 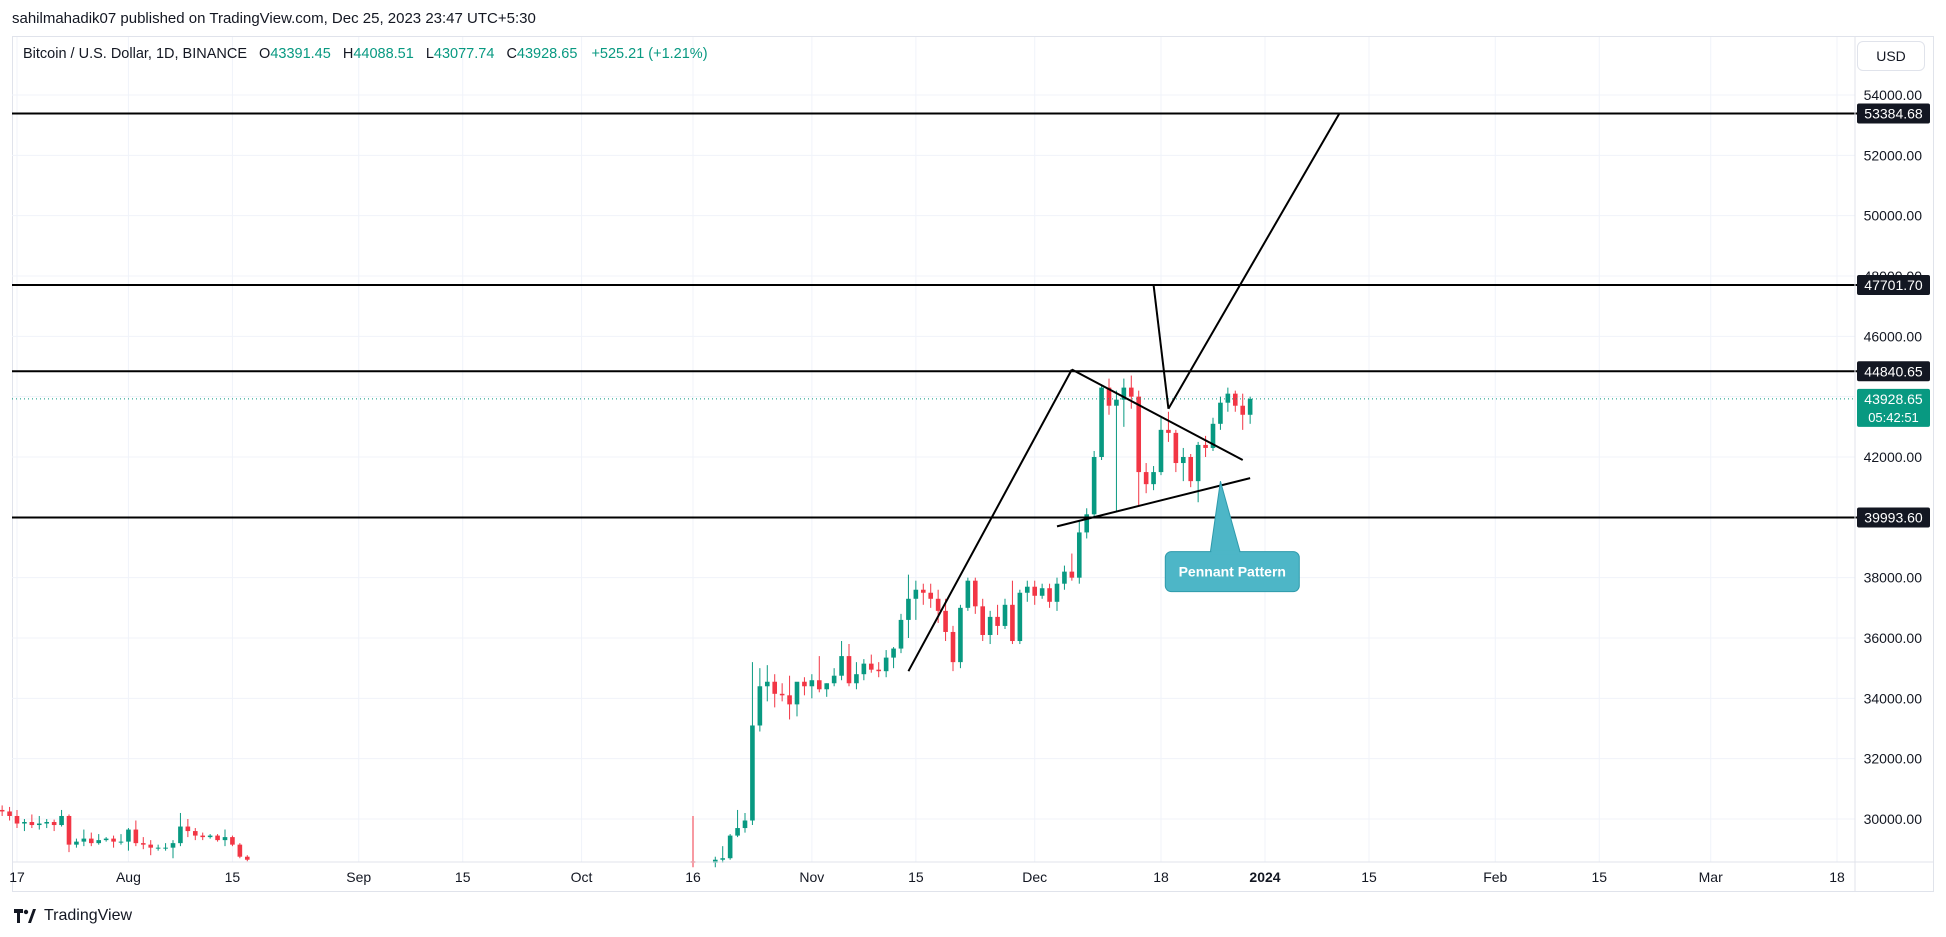 I want to click on y-tick-label: 52000.00, so click(x=1893, y=155).